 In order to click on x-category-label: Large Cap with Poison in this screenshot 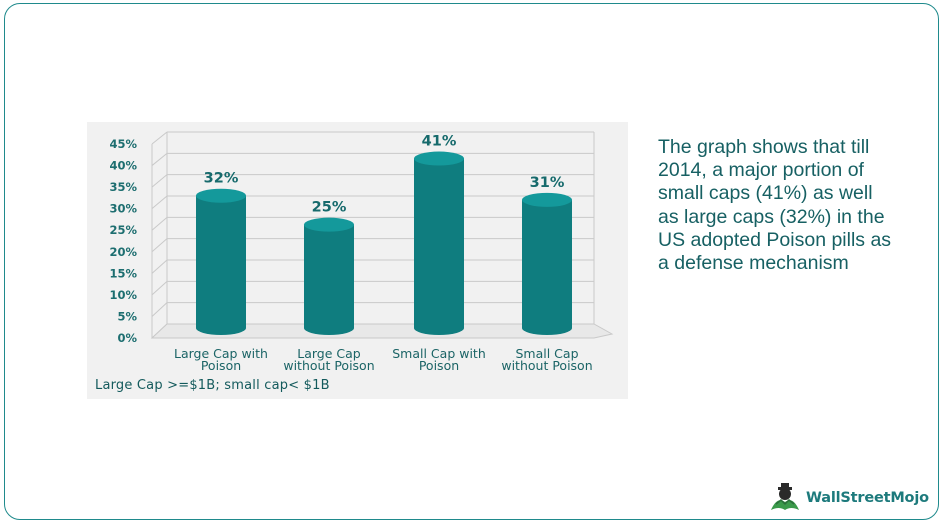, I will do `click(221, 359)`.